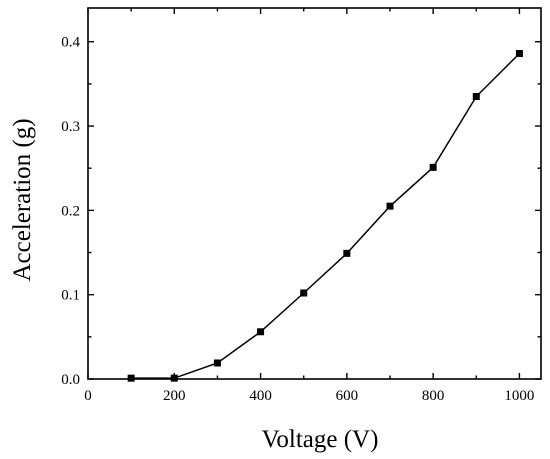 The width and height of the screenshot is (550, 459). What do you see at coordinates (22, 199) in the screenshot?
I see `y-axis-title: Acceleration (g)` at bounding box center [22, 199].